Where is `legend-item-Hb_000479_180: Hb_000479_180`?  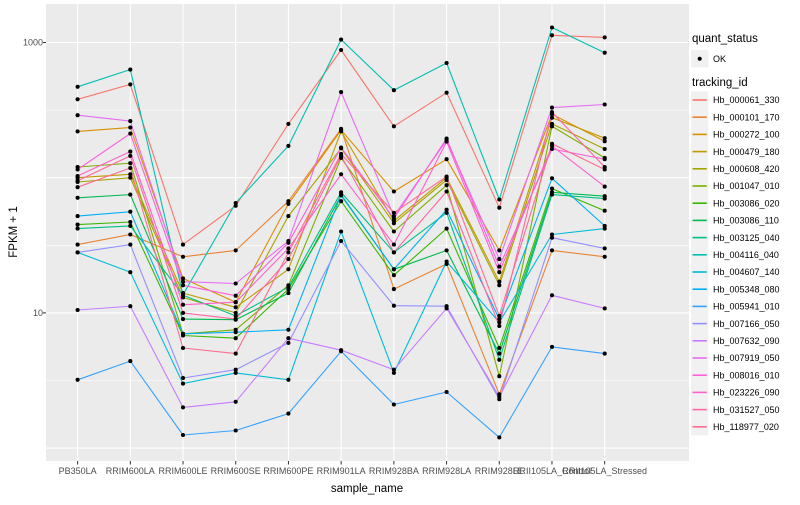 legend-item-Hb_000479_180: Hb_000479_180 is located at coordinates (735, 152).